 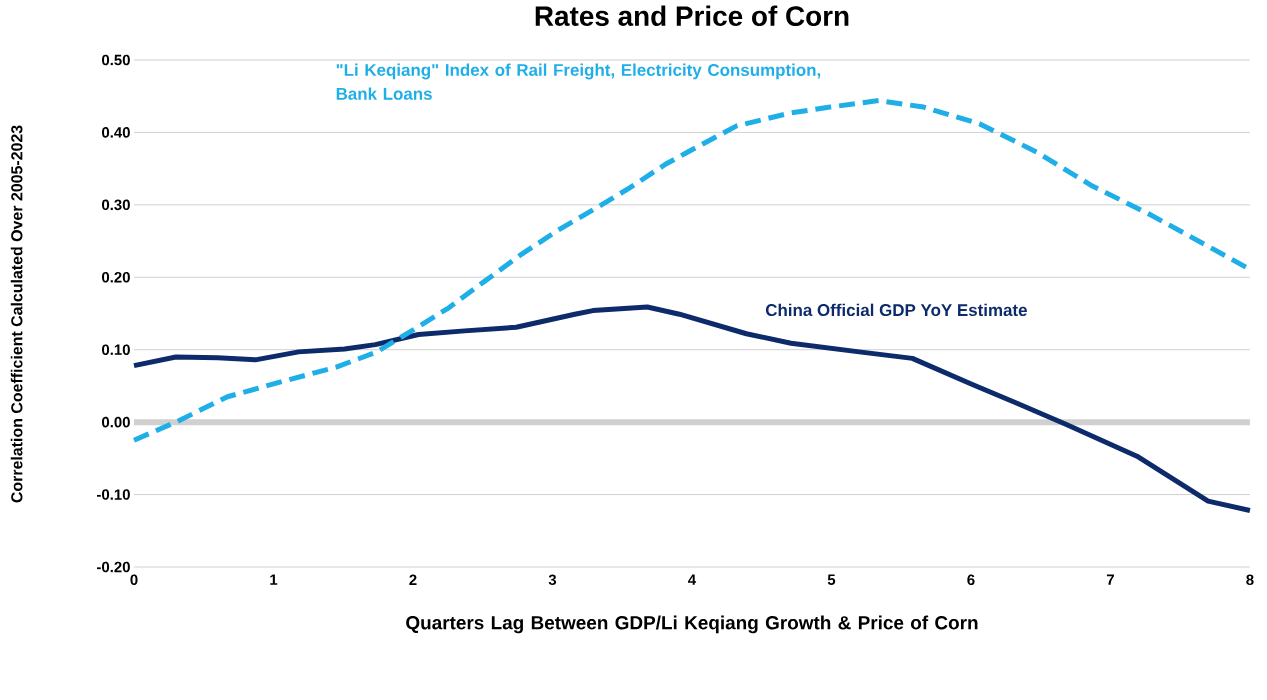 I want to click on x-tick-label: 2, so click(x=413, y=579).